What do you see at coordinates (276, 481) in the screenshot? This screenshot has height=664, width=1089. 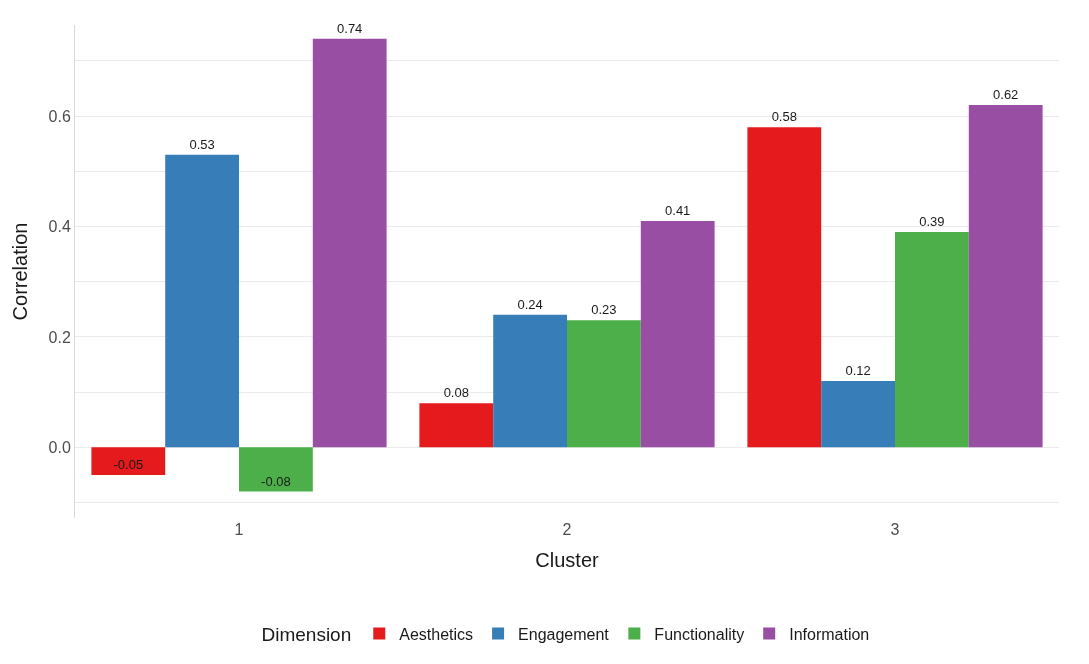 I see `data-label: -0.08` at bounding box center [276, 481].